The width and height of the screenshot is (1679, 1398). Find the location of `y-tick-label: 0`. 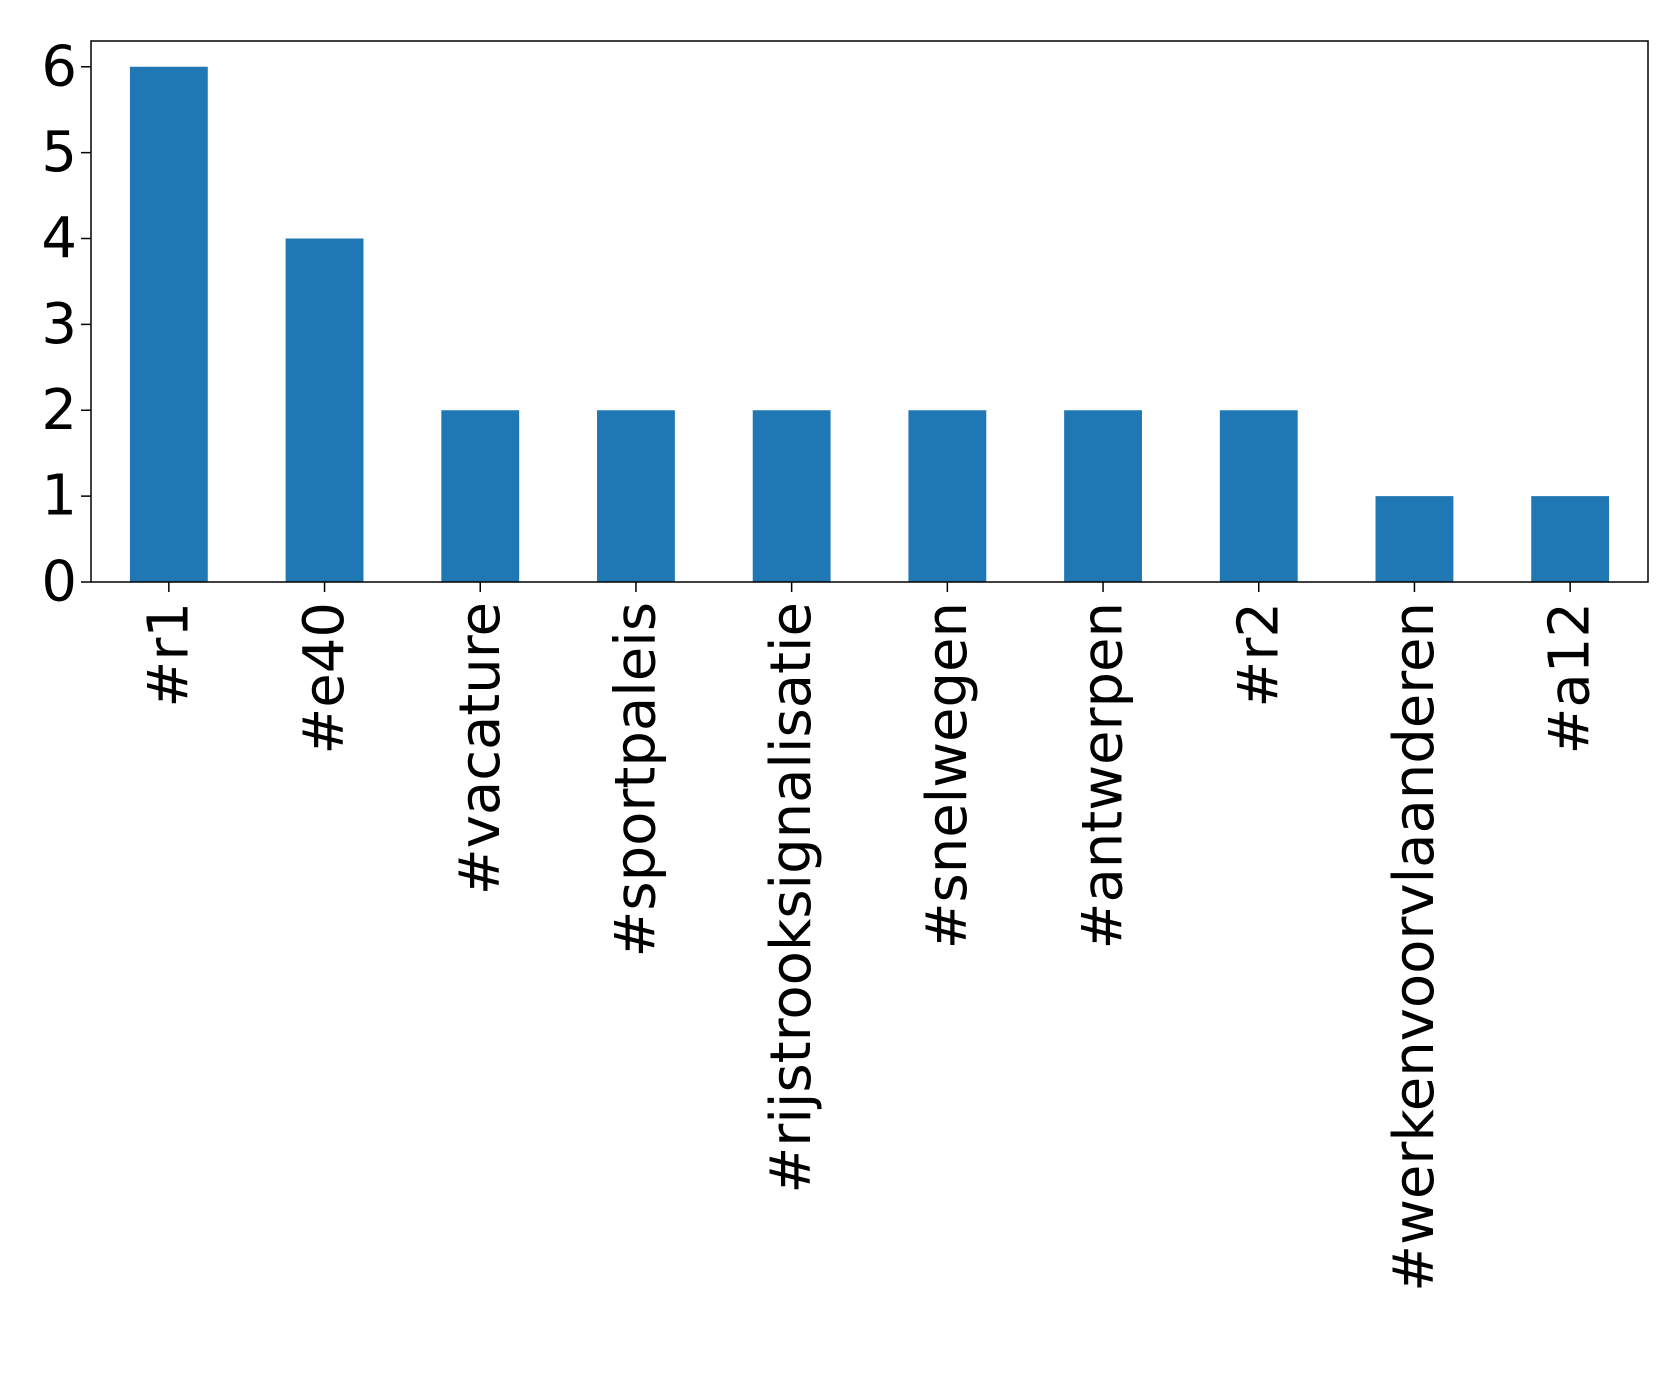

y-tick-label: 0 is located at coordinates (59, 582).